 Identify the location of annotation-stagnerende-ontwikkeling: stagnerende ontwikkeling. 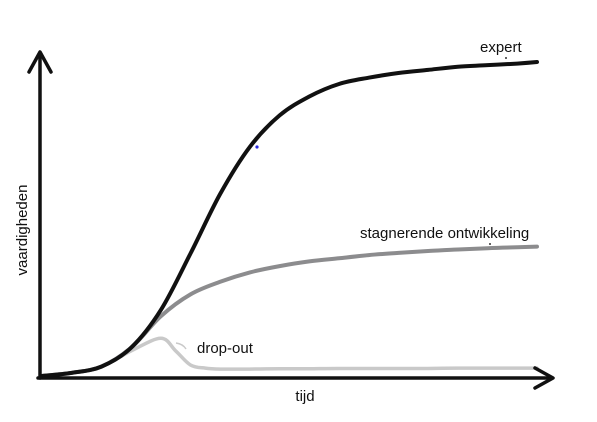
(444, 233).